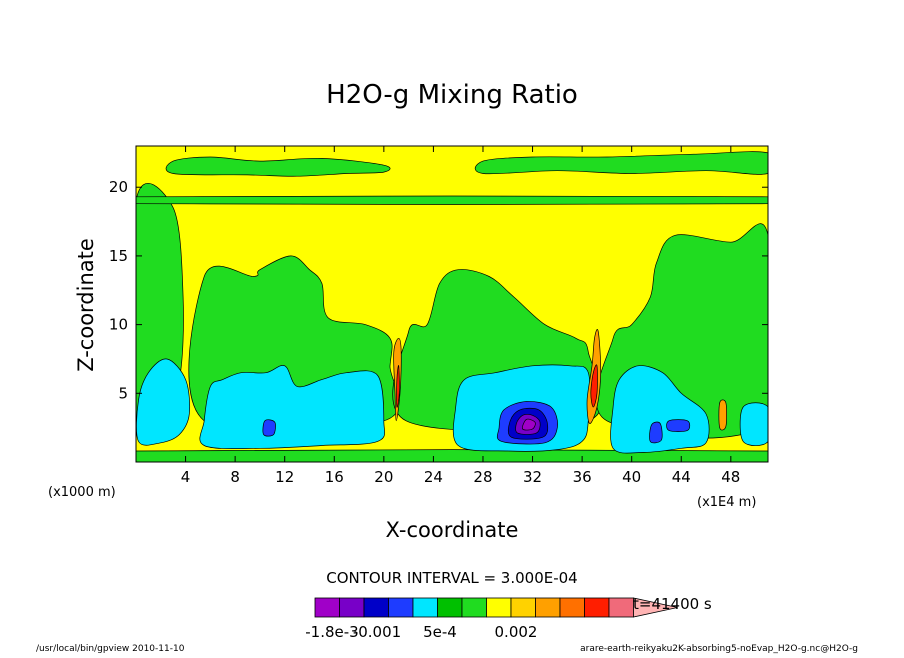 The height and width of the screenshot is (658, 904). What do you see at coordinates (681, 477) in the screenshot?
I see `x-tick-label-44: 44` at bounding box center [681, 477].